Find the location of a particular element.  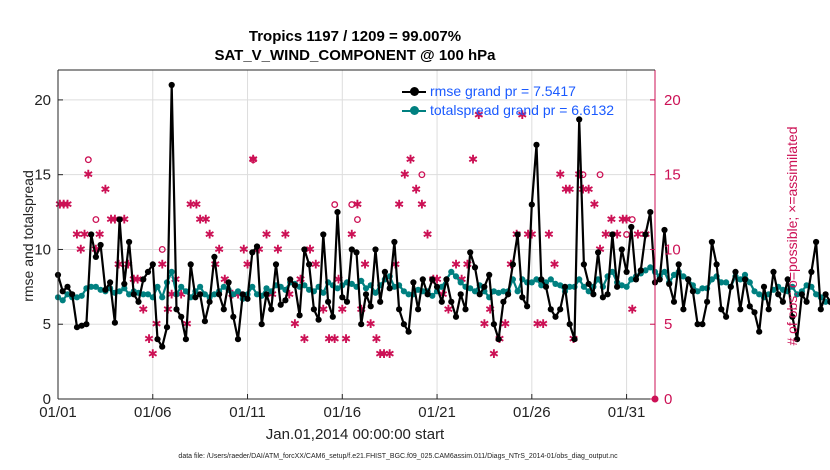

legend-entry-rmse: rmse grand pr = 7.5417 is located at coordinates (526, 91).